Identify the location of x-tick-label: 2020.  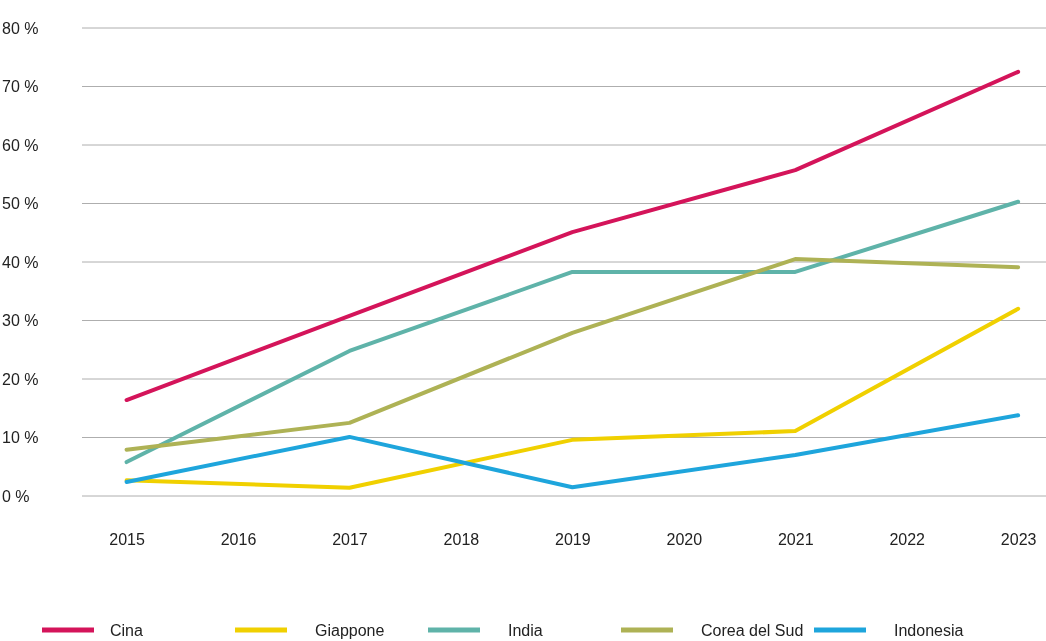
(684, 540).